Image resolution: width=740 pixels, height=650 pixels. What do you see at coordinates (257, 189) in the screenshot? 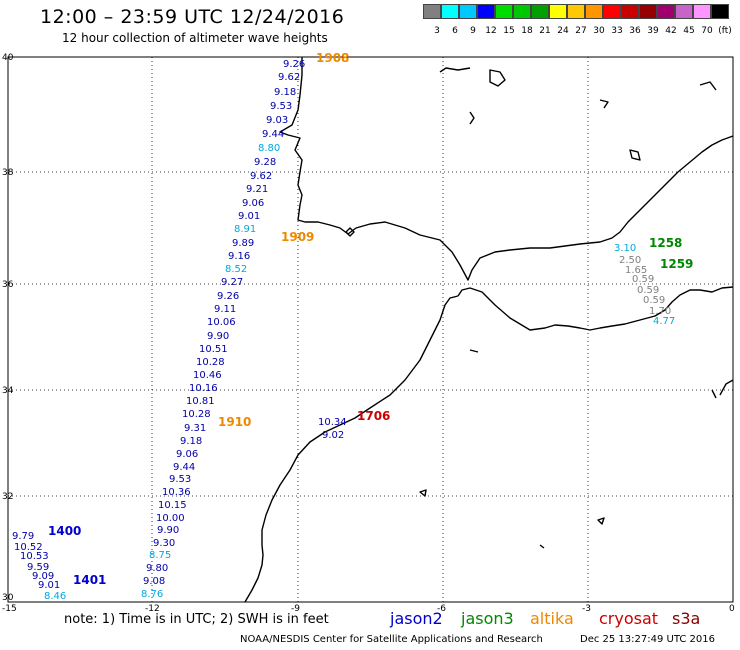
I see `wave-height-value: 9.21` at bounding box center [257, 189].